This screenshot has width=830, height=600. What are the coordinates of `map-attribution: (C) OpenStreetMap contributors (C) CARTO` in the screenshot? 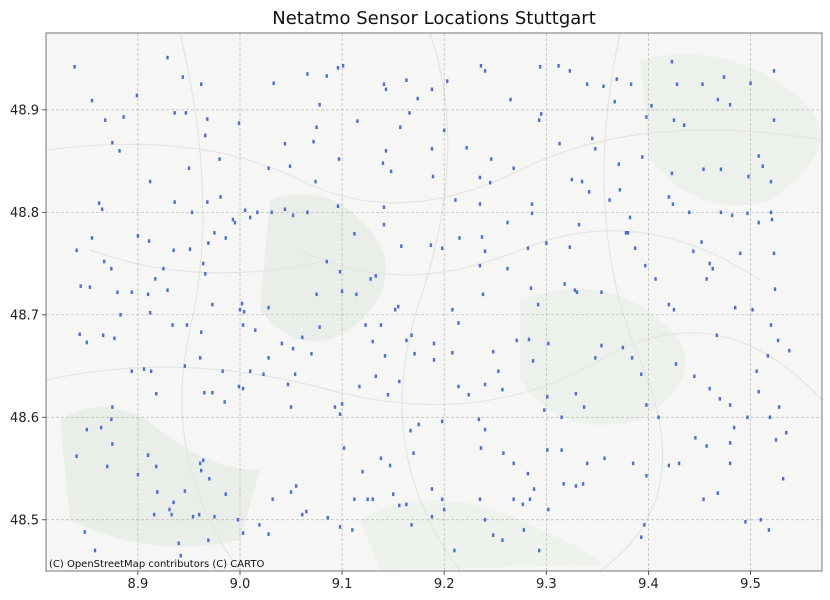 It's located at (156, 564).